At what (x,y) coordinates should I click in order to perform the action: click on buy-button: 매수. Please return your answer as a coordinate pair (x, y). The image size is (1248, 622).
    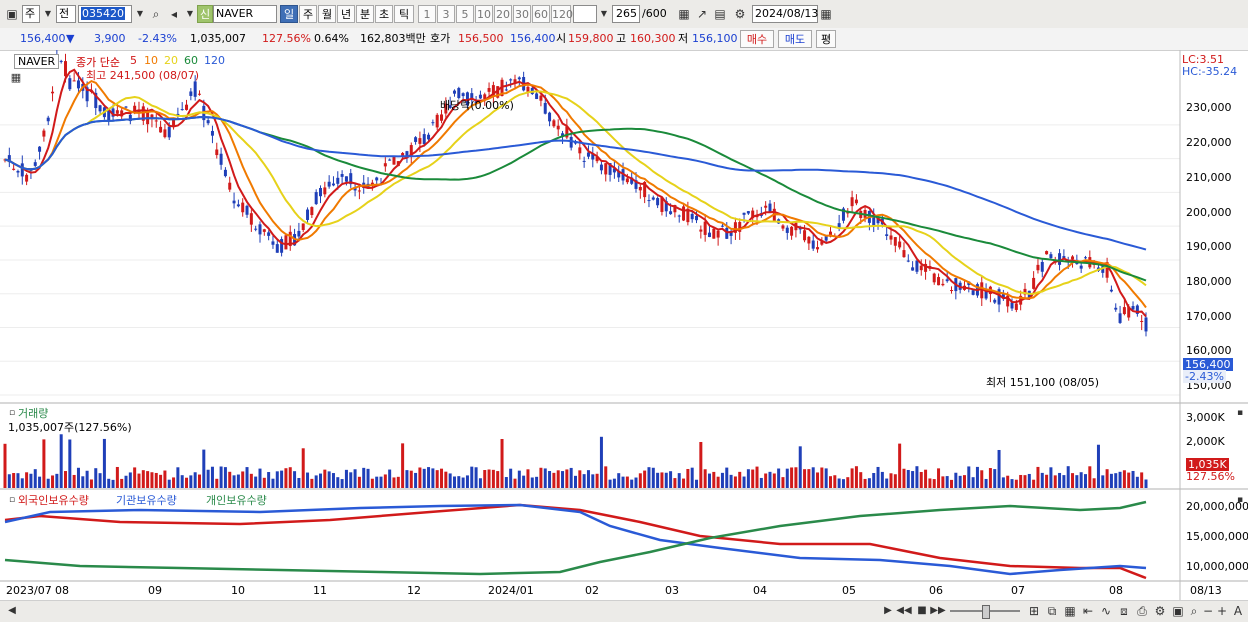
    Looking at the image, I should click on (757, 39).